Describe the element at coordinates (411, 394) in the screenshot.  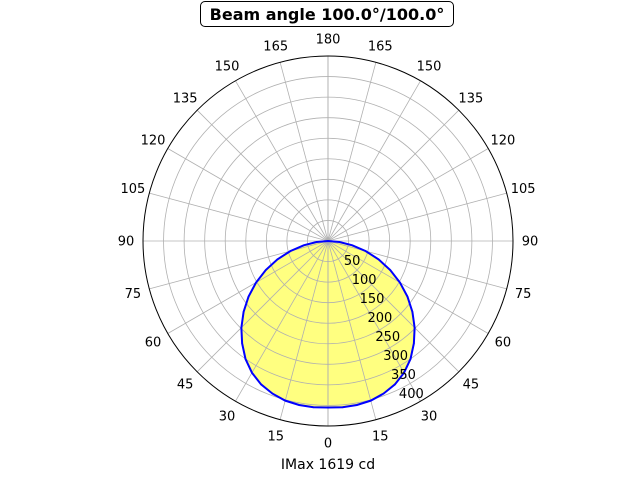
I see `radial-label-400: 400` at that location.